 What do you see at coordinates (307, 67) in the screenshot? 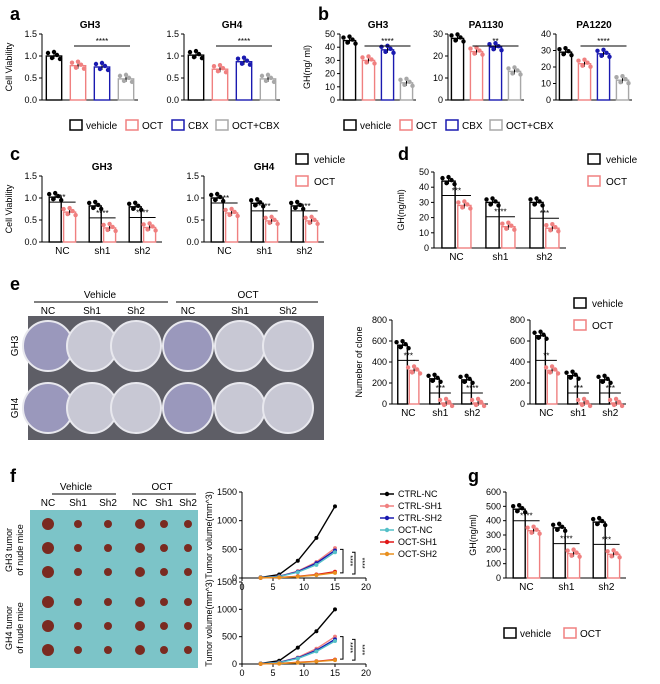
I see `y-axis-label: GH(ng/ ml)` at bounding box center [307, 67].